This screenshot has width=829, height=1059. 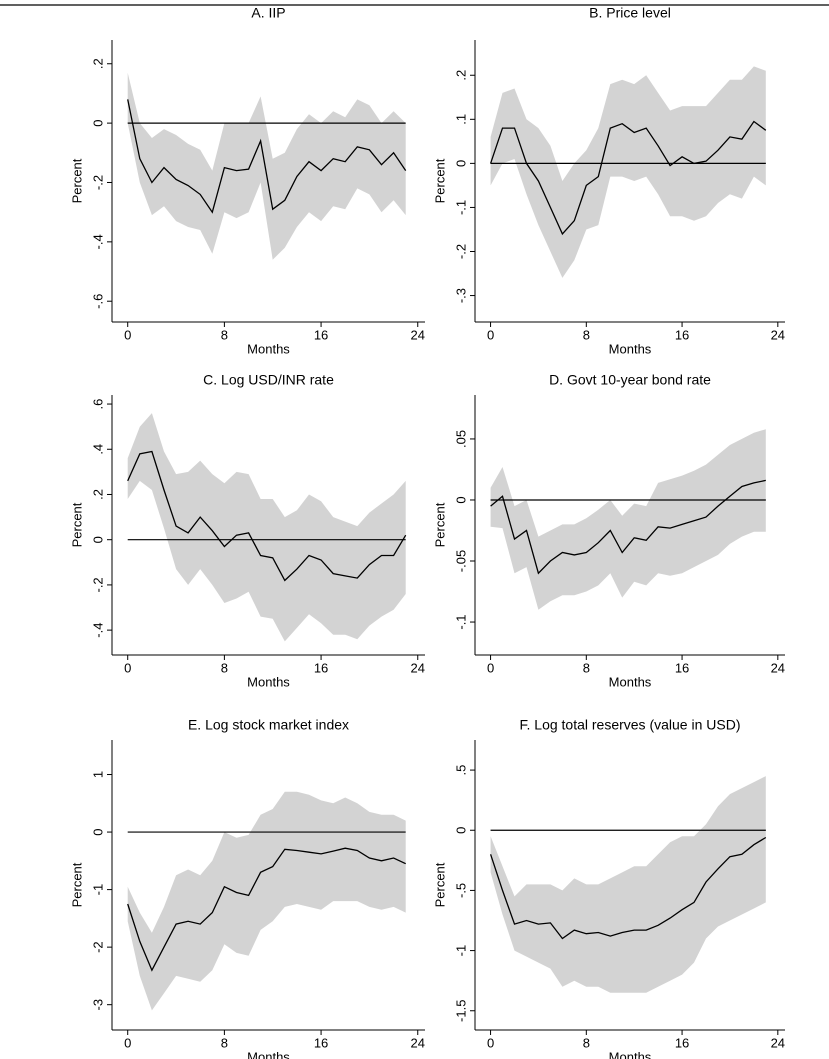 What do you see at coordinates (630, 13) in the screenshot?
I see `panel-title: B. Price level` at bounding box center [630, 13].